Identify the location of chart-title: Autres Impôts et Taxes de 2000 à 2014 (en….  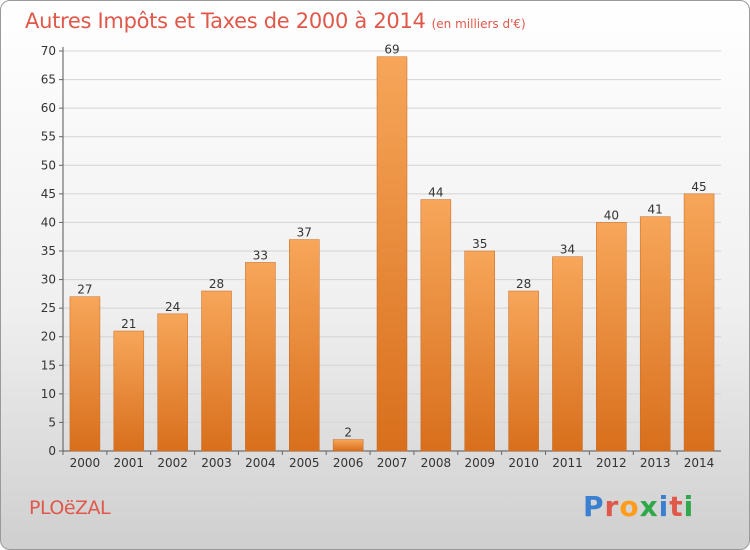
(275, 21).